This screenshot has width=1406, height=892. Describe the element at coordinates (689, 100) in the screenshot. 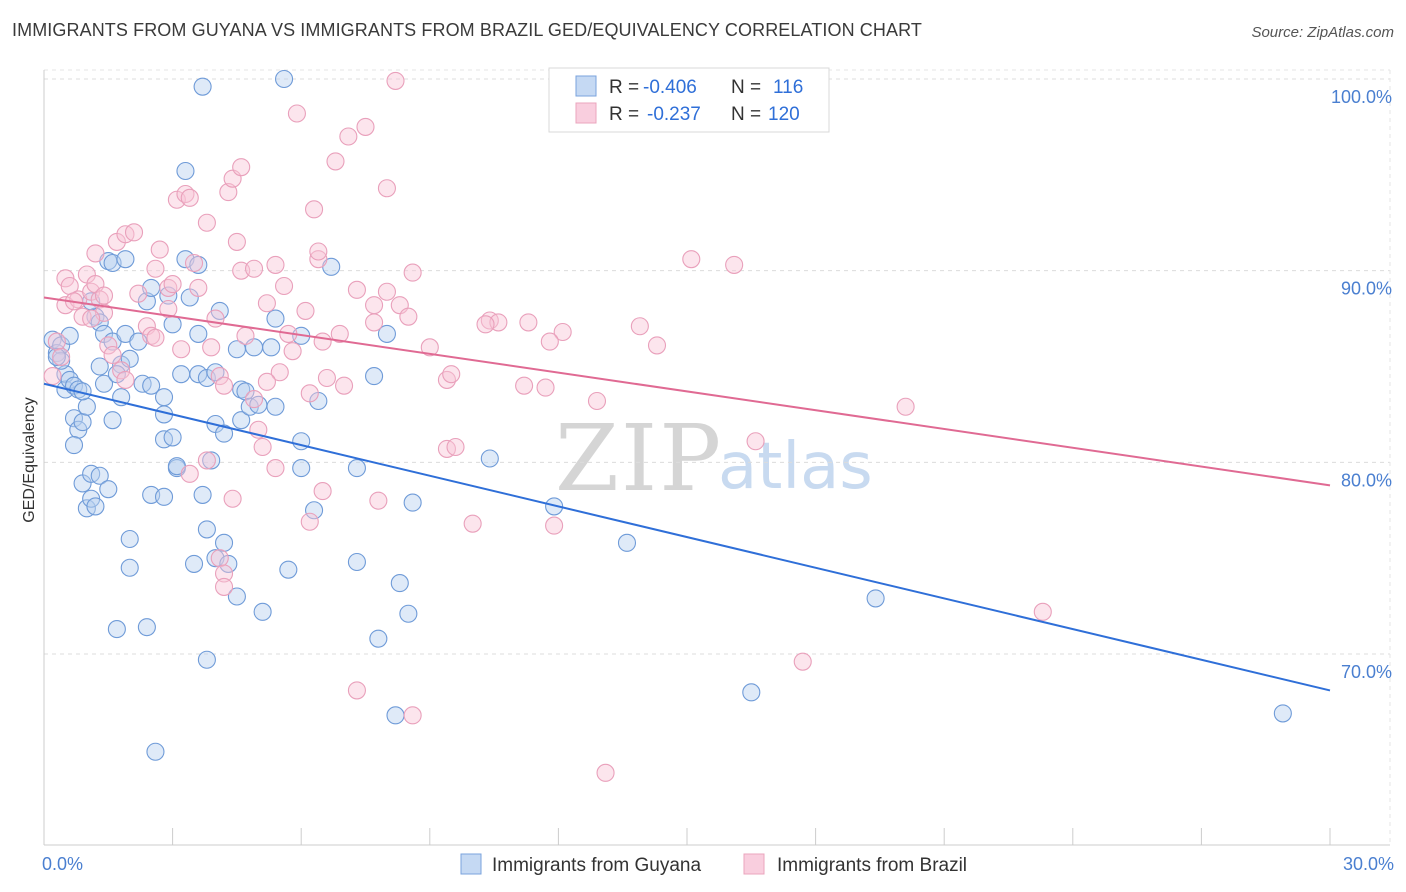

I see `stats-legend: R = -0.406 N = 116 R = -0.237 N = 120` at that location.